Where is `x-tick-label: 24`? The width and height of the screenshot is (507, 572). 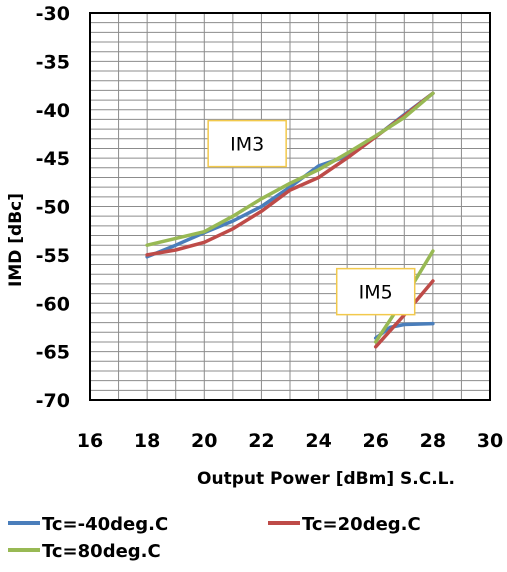 x-tick-label: 24 is located at coordinates (318, 441).